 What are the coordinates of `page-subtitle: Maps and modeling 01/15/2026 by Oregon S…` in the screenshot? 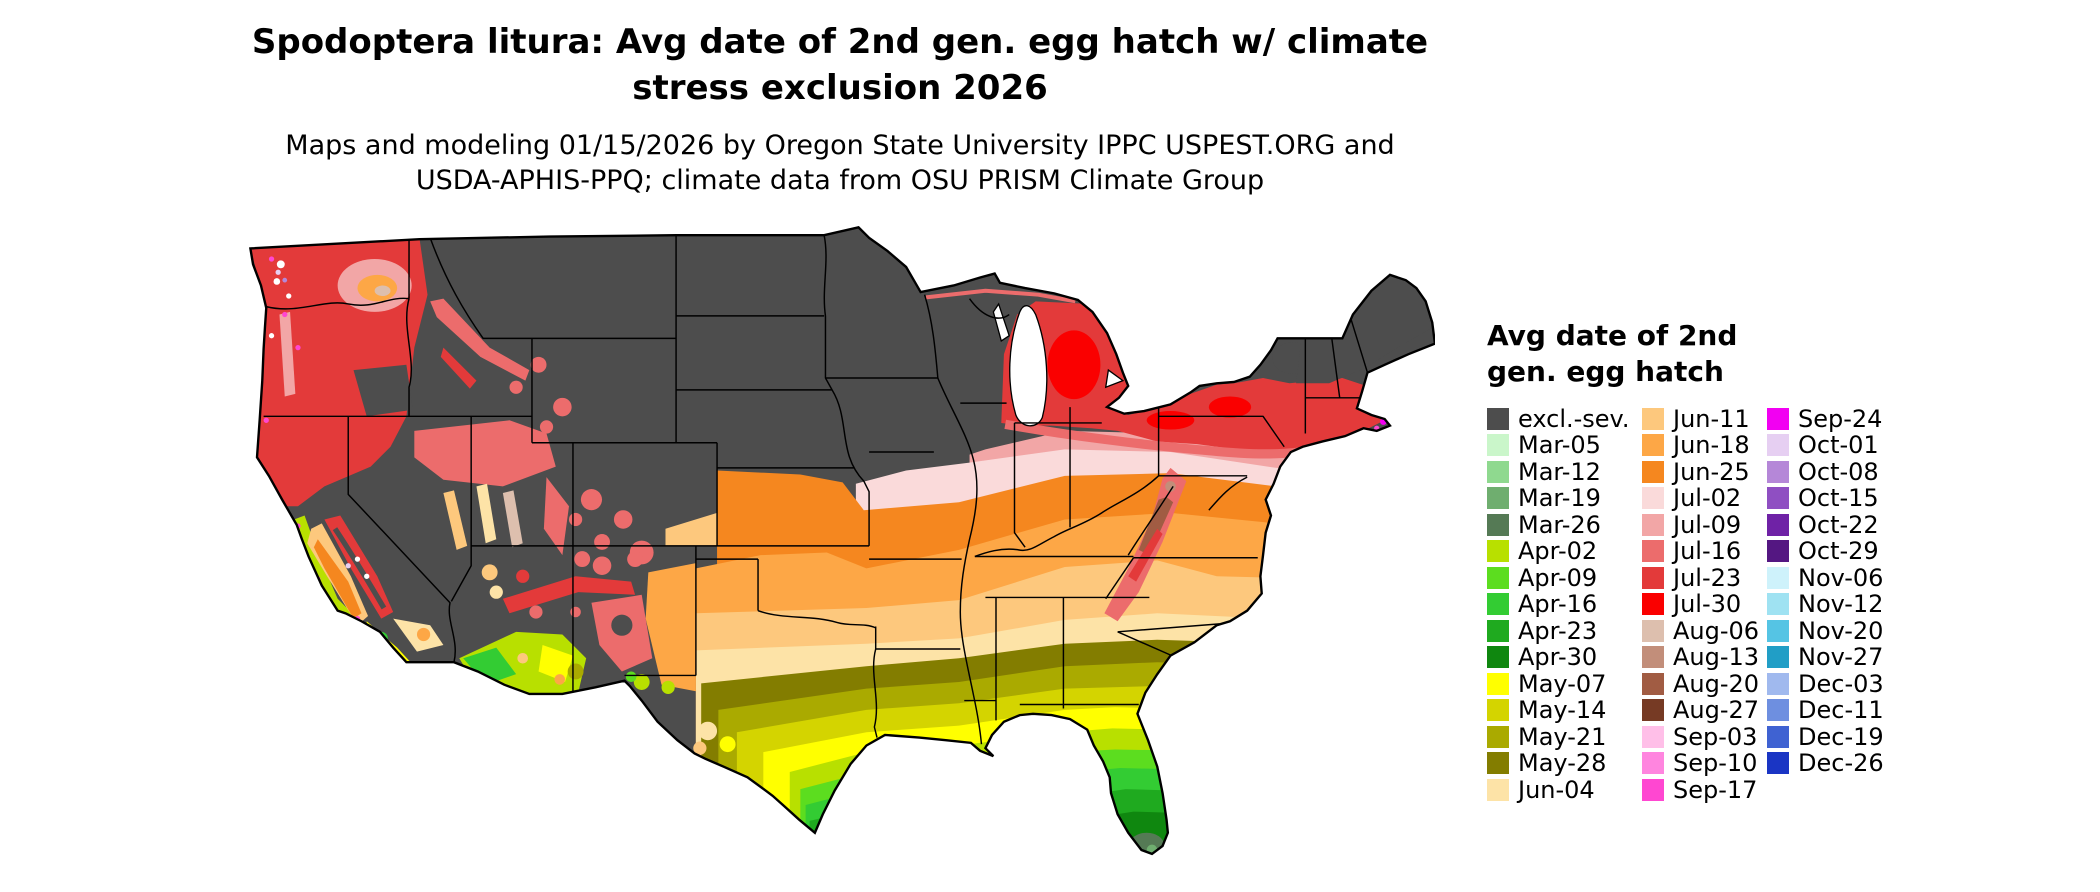 It's located at (840, 163).